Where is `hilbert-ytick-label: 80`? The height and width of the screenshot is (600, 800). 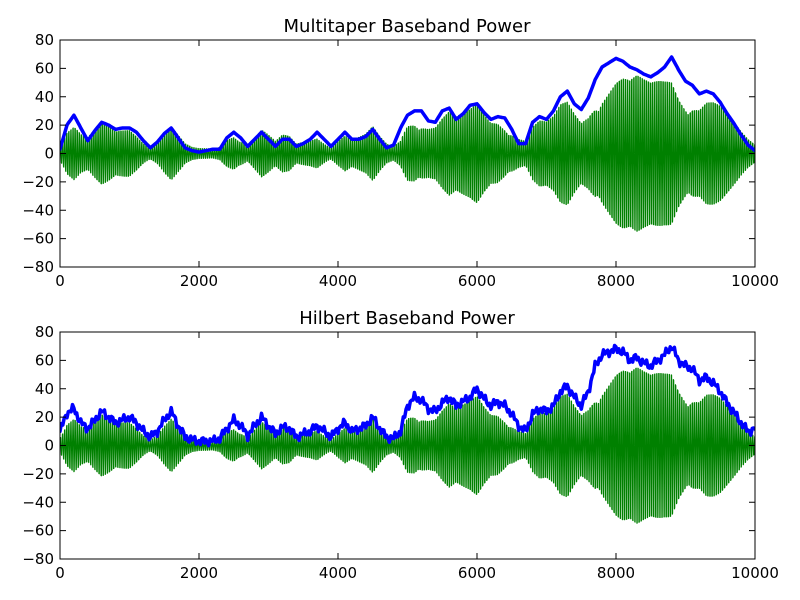 hilbert-ytick-label: 80 is located at coordinates (44, 332).